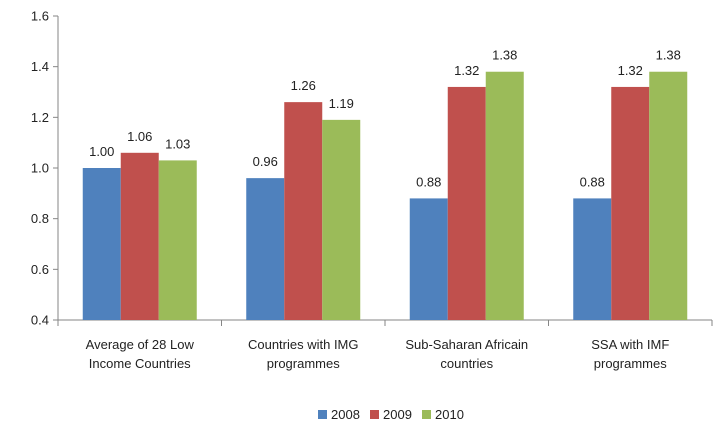 Image resolution: width=722 pixels, height=429 pixels. Describe the element at coordinates (303, 344) in the screenshot. I see `x-category-label: Countries with IMG` at that location.